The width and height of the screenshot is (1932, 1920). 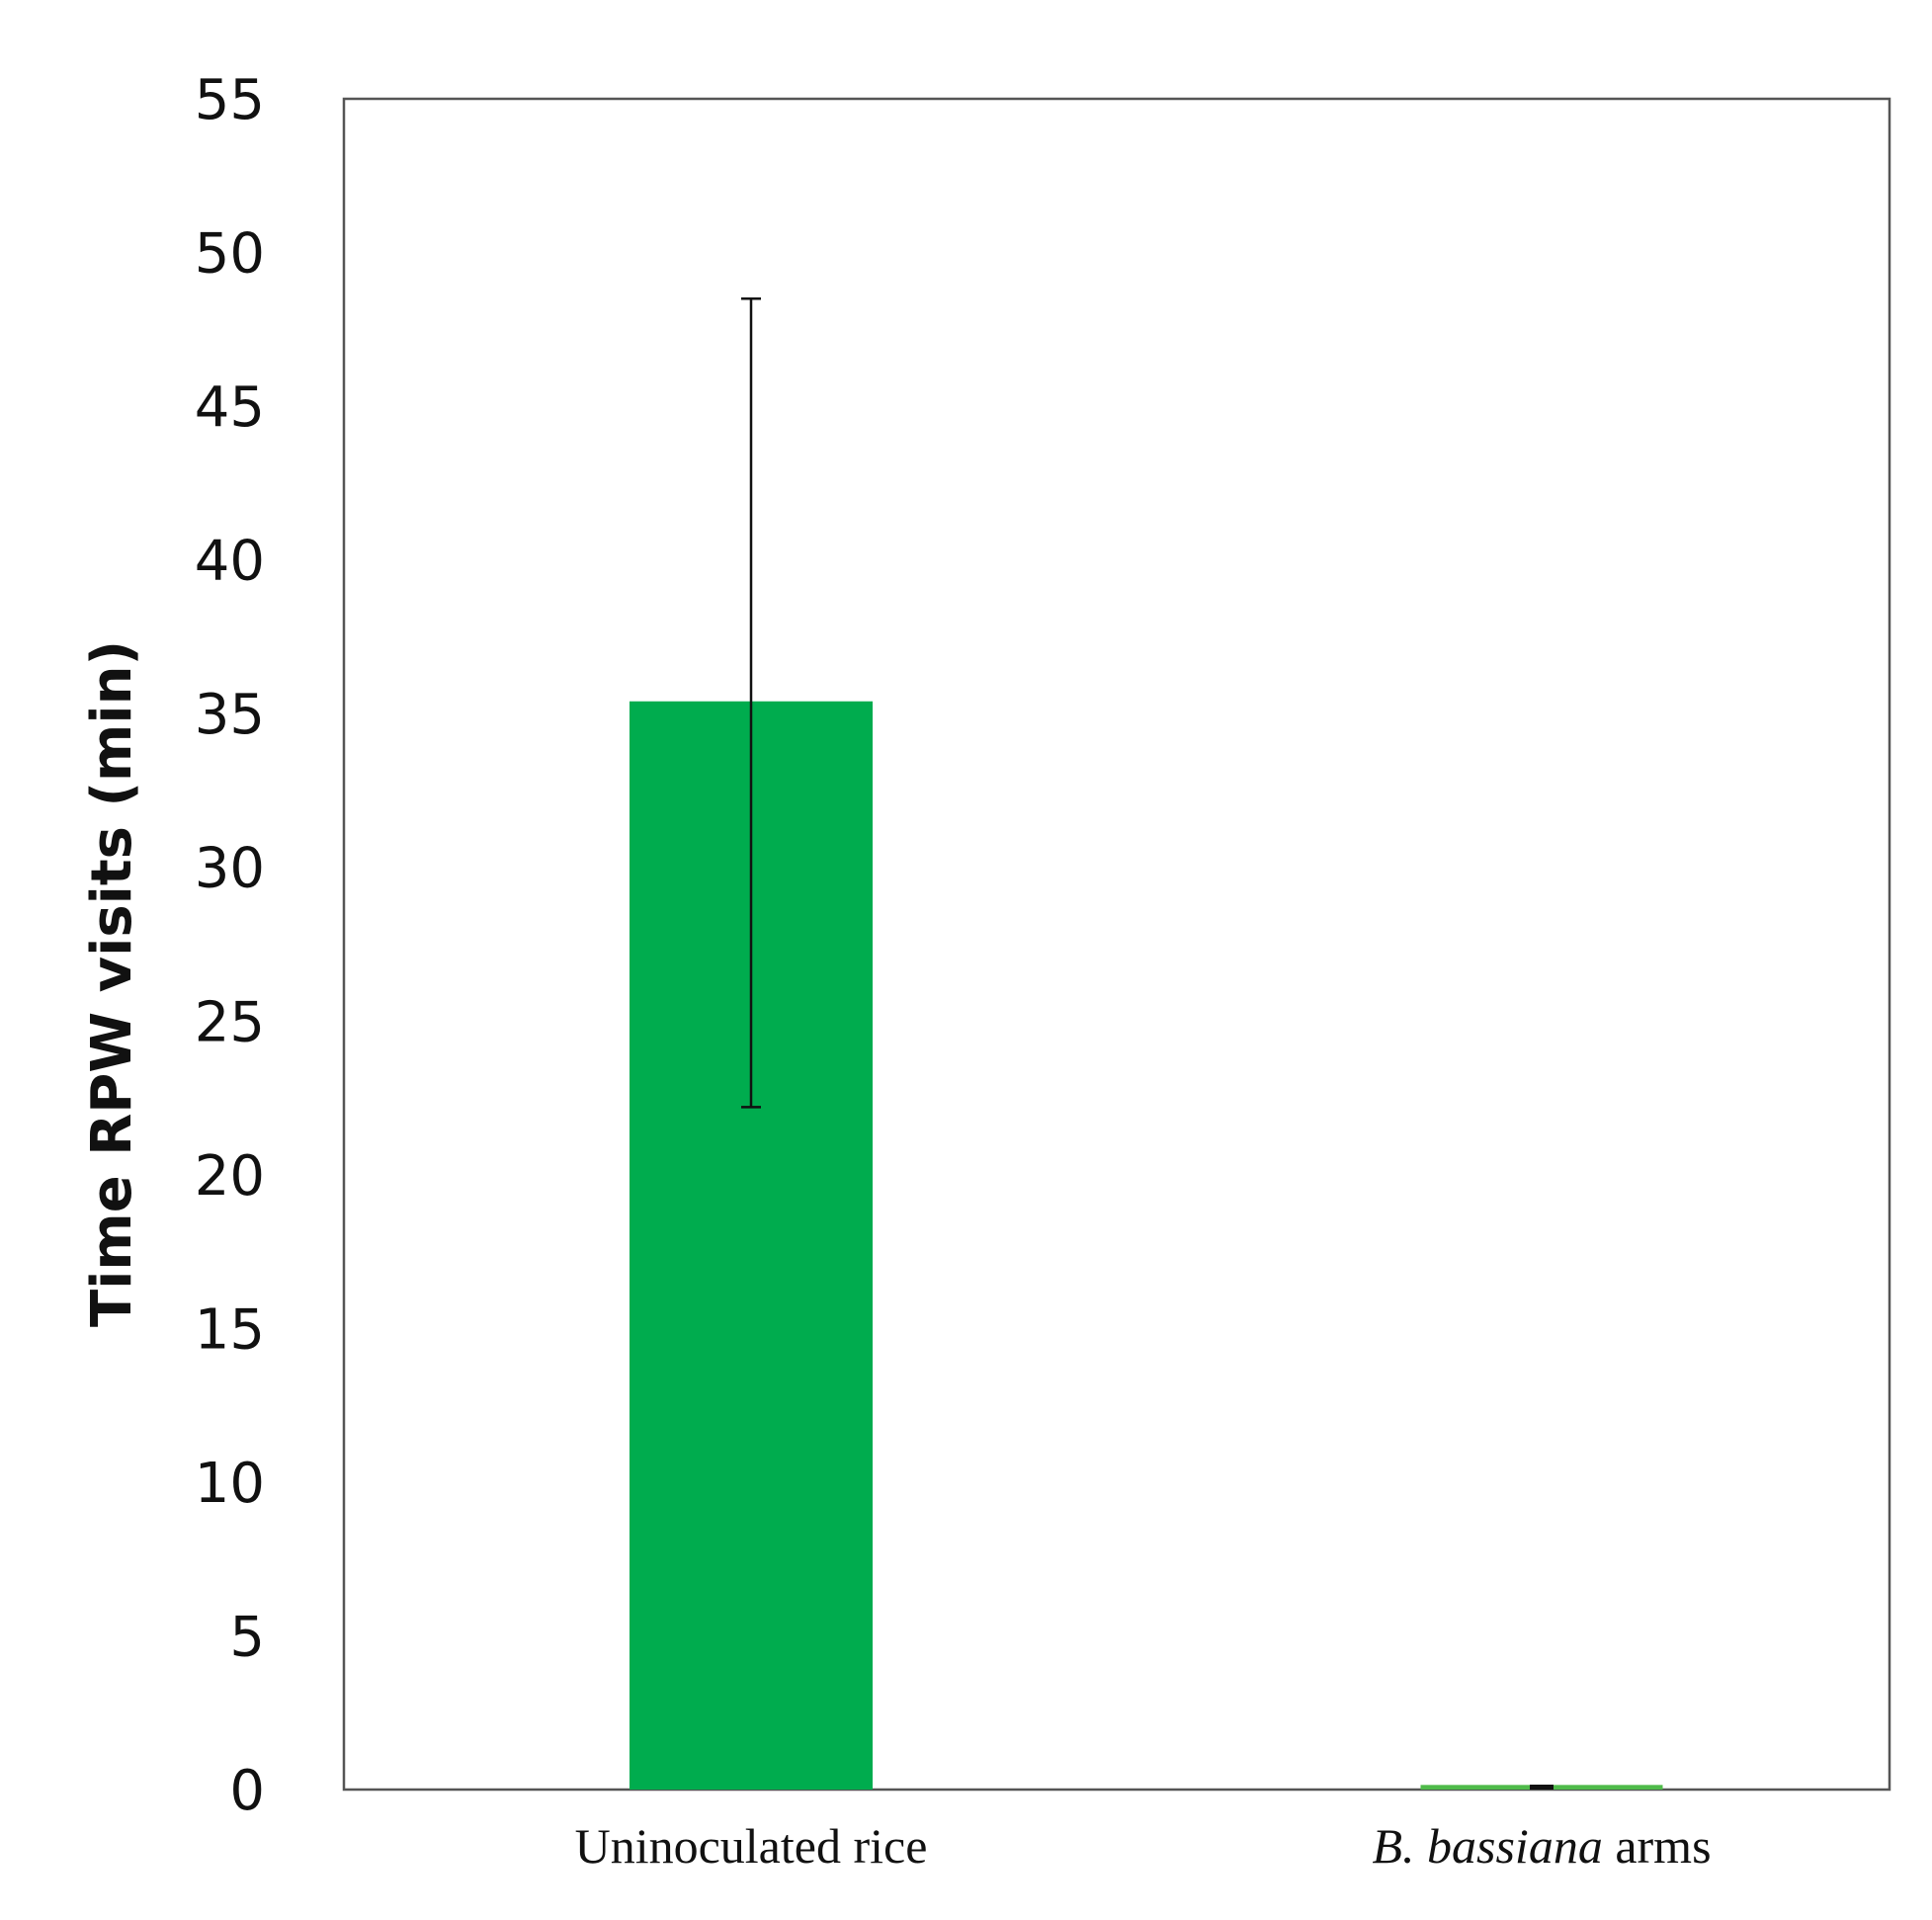 What do you see at coordinates (230, 869) in the screenshot?
I see `y-tick-label: 30` at bounding box center [230, 869].